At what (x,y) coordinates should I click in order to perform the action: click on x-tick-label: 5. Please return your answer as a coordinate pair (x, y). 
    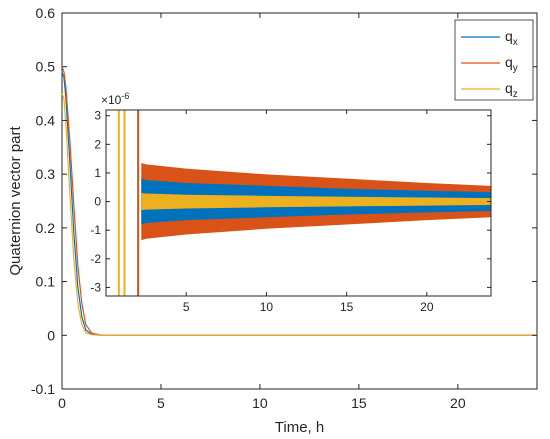
    Looking at the image, I should click on (161, 403).